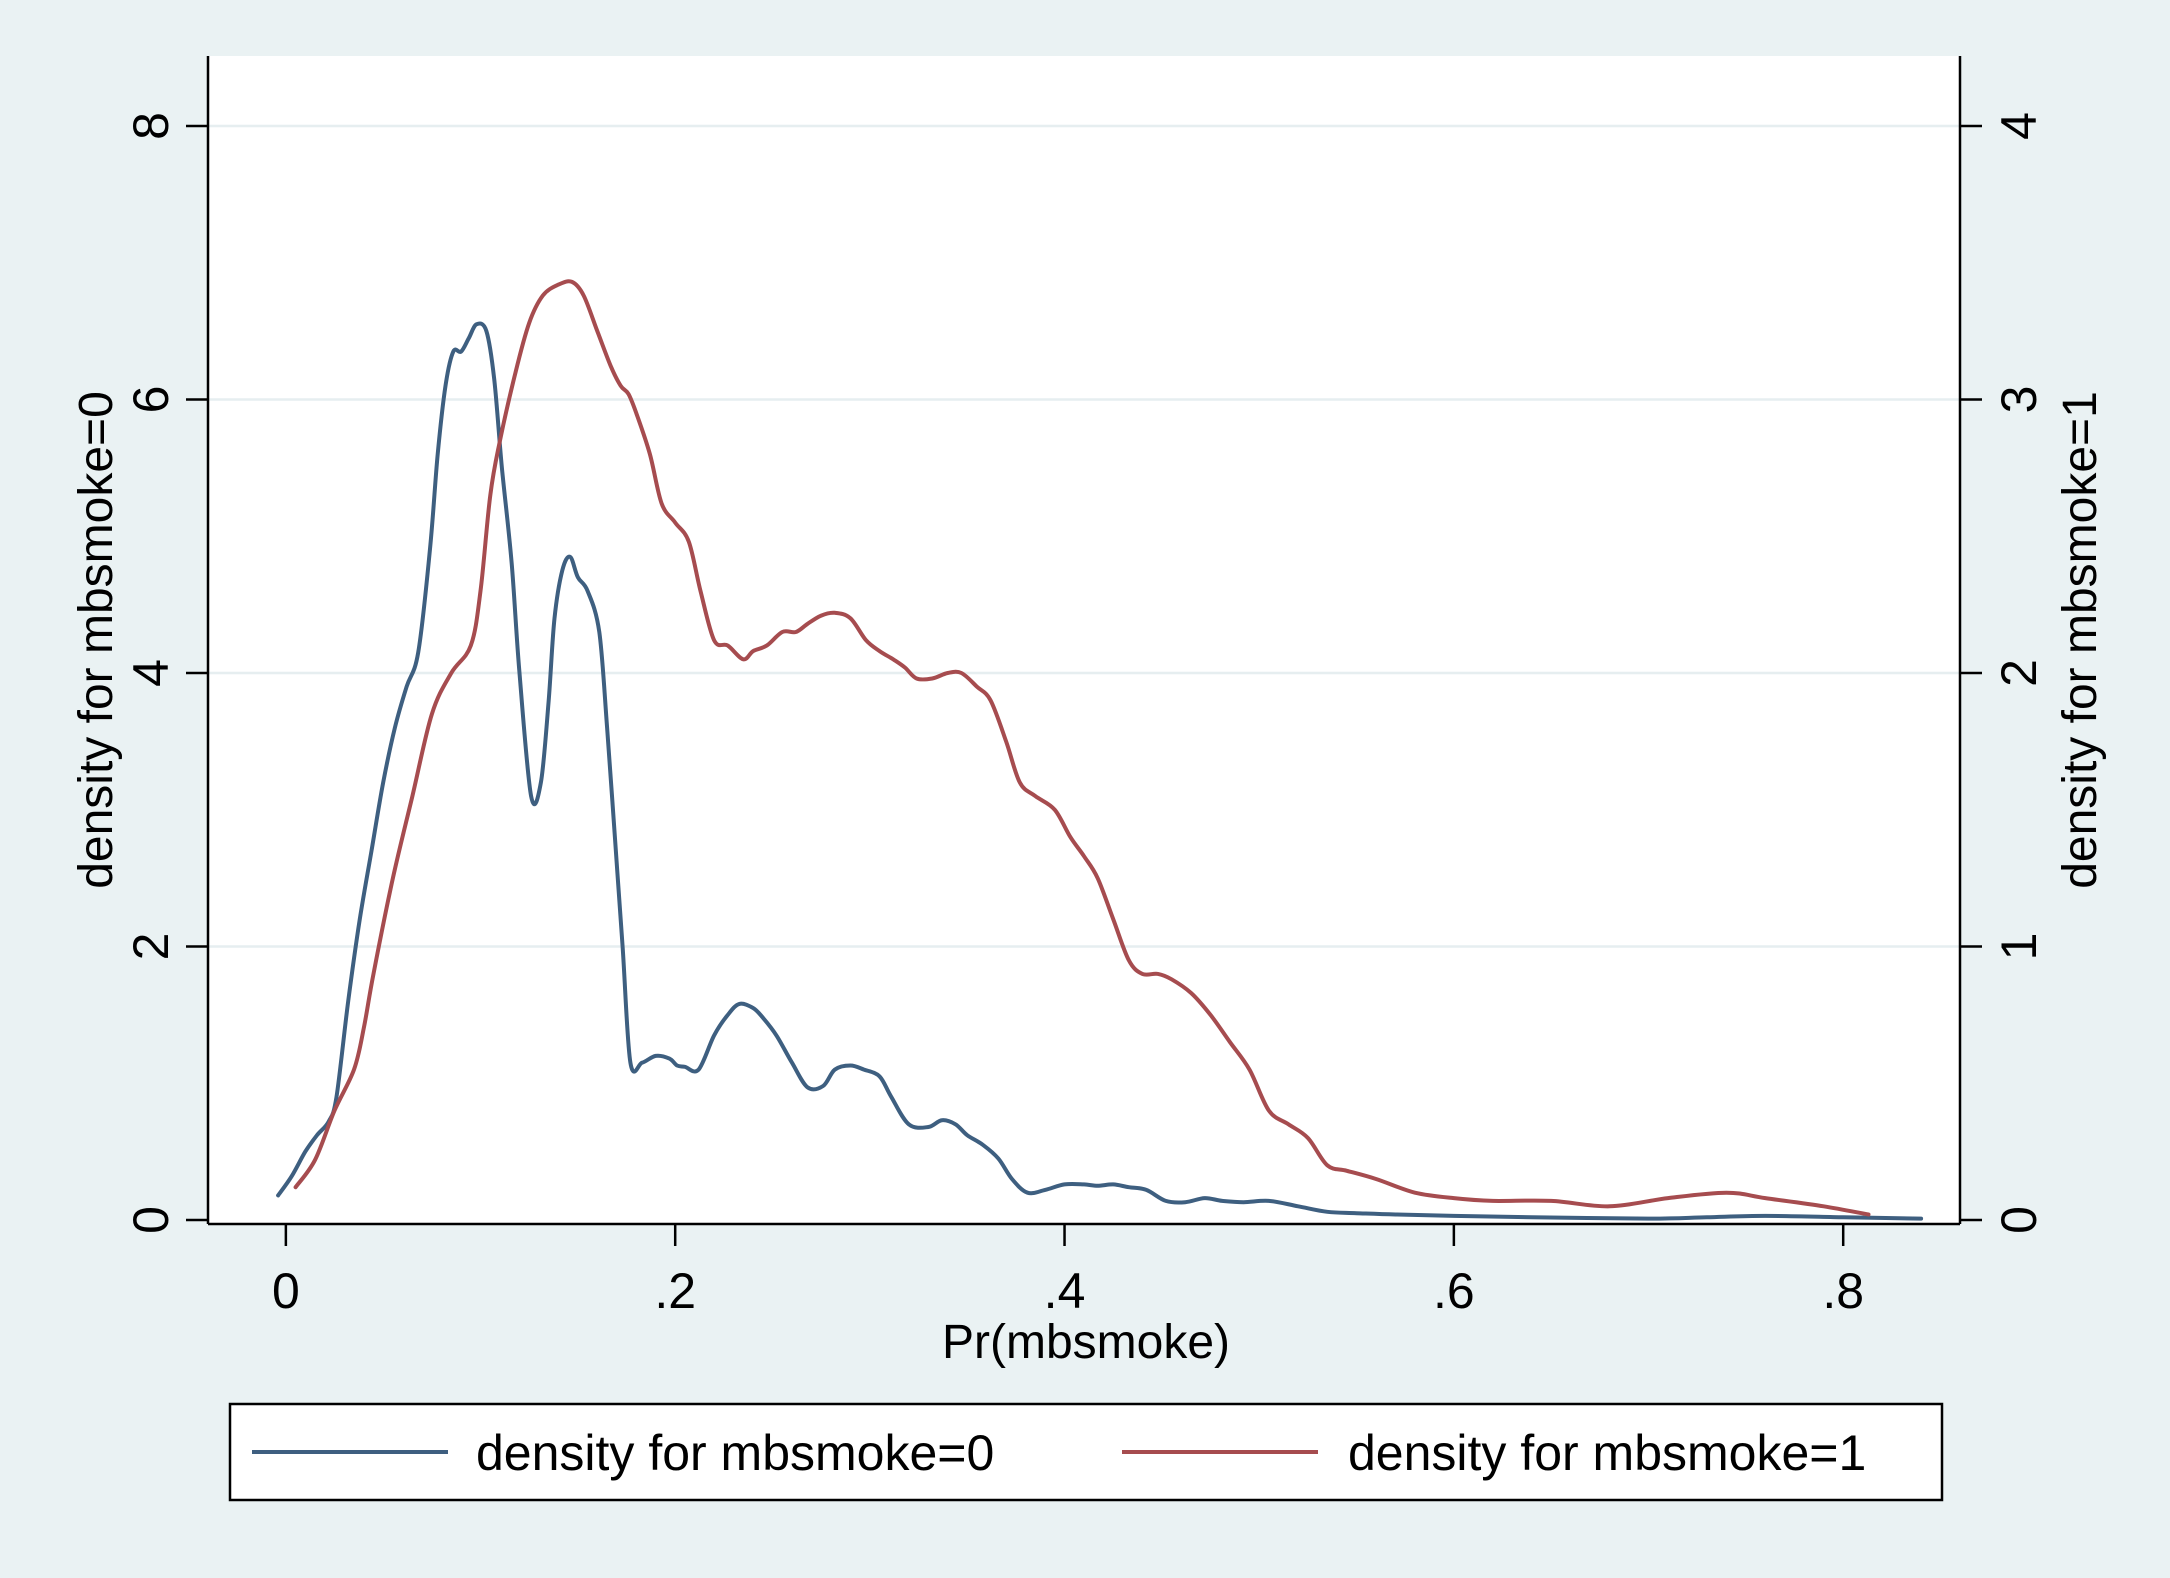 This screenshot has height=1578, width=2170. I want to click on y-right-tick-label-4: 4, so click(2019, 126).